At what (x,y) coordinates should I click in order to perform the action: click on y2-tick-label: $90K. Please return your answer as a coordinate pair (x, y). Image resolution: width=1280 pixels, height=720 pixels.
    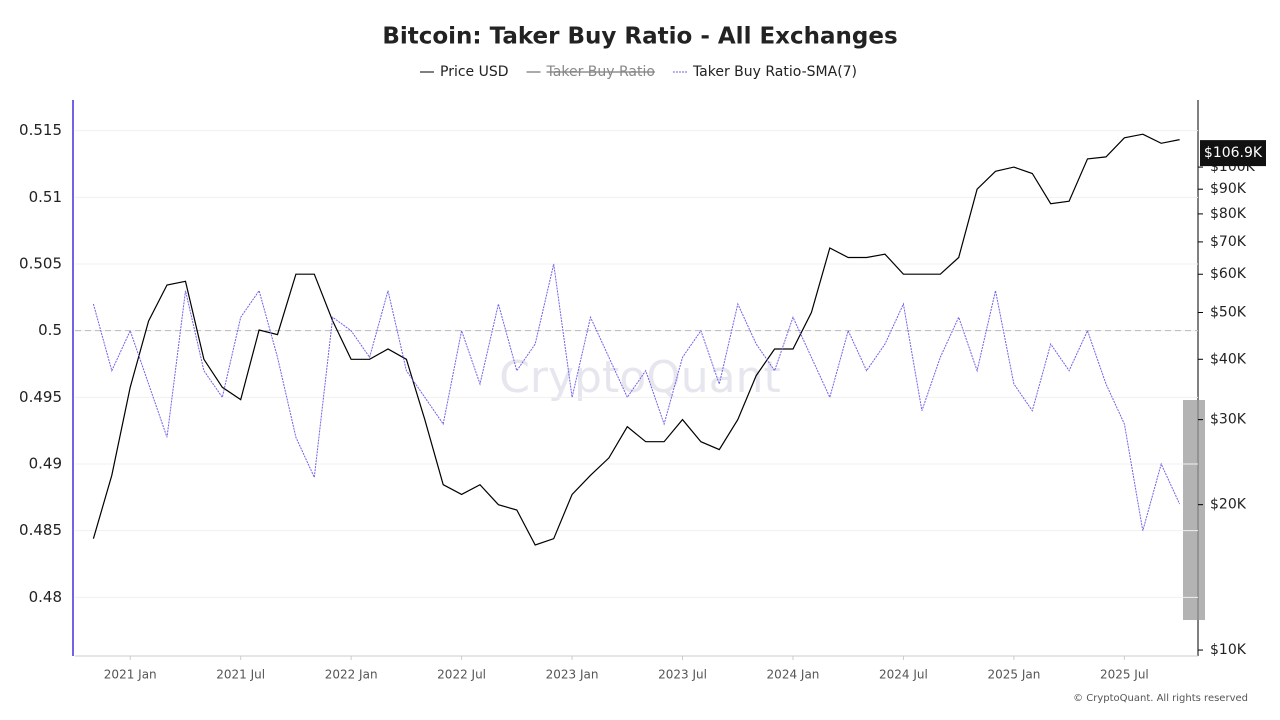
    Looking at the image, I should click on (1228, 189).